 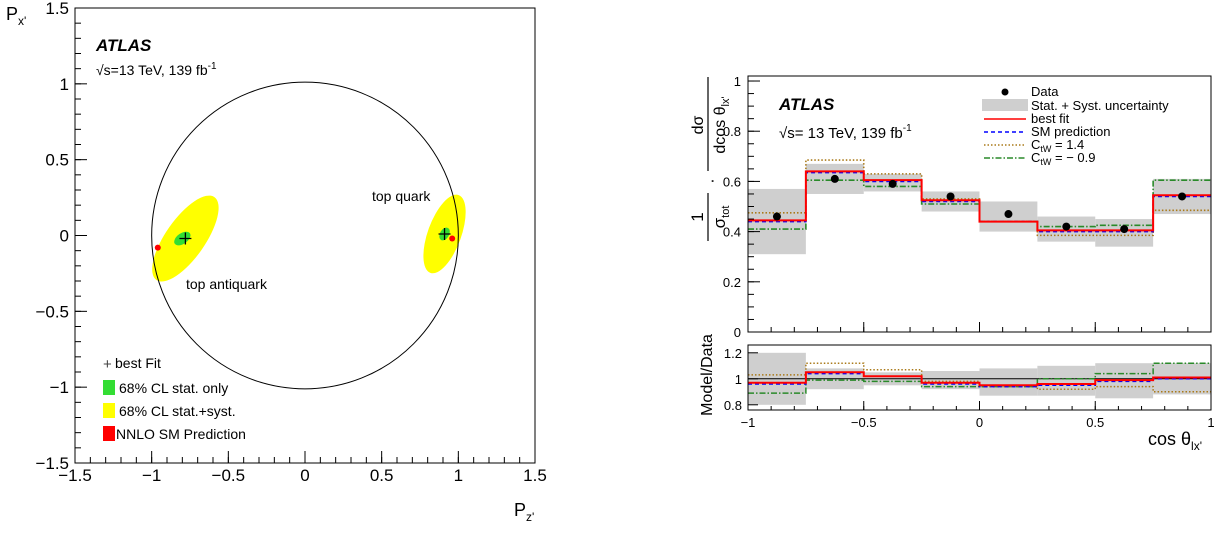 I want to click on ratio-series-line, so click(x=979, y=379).